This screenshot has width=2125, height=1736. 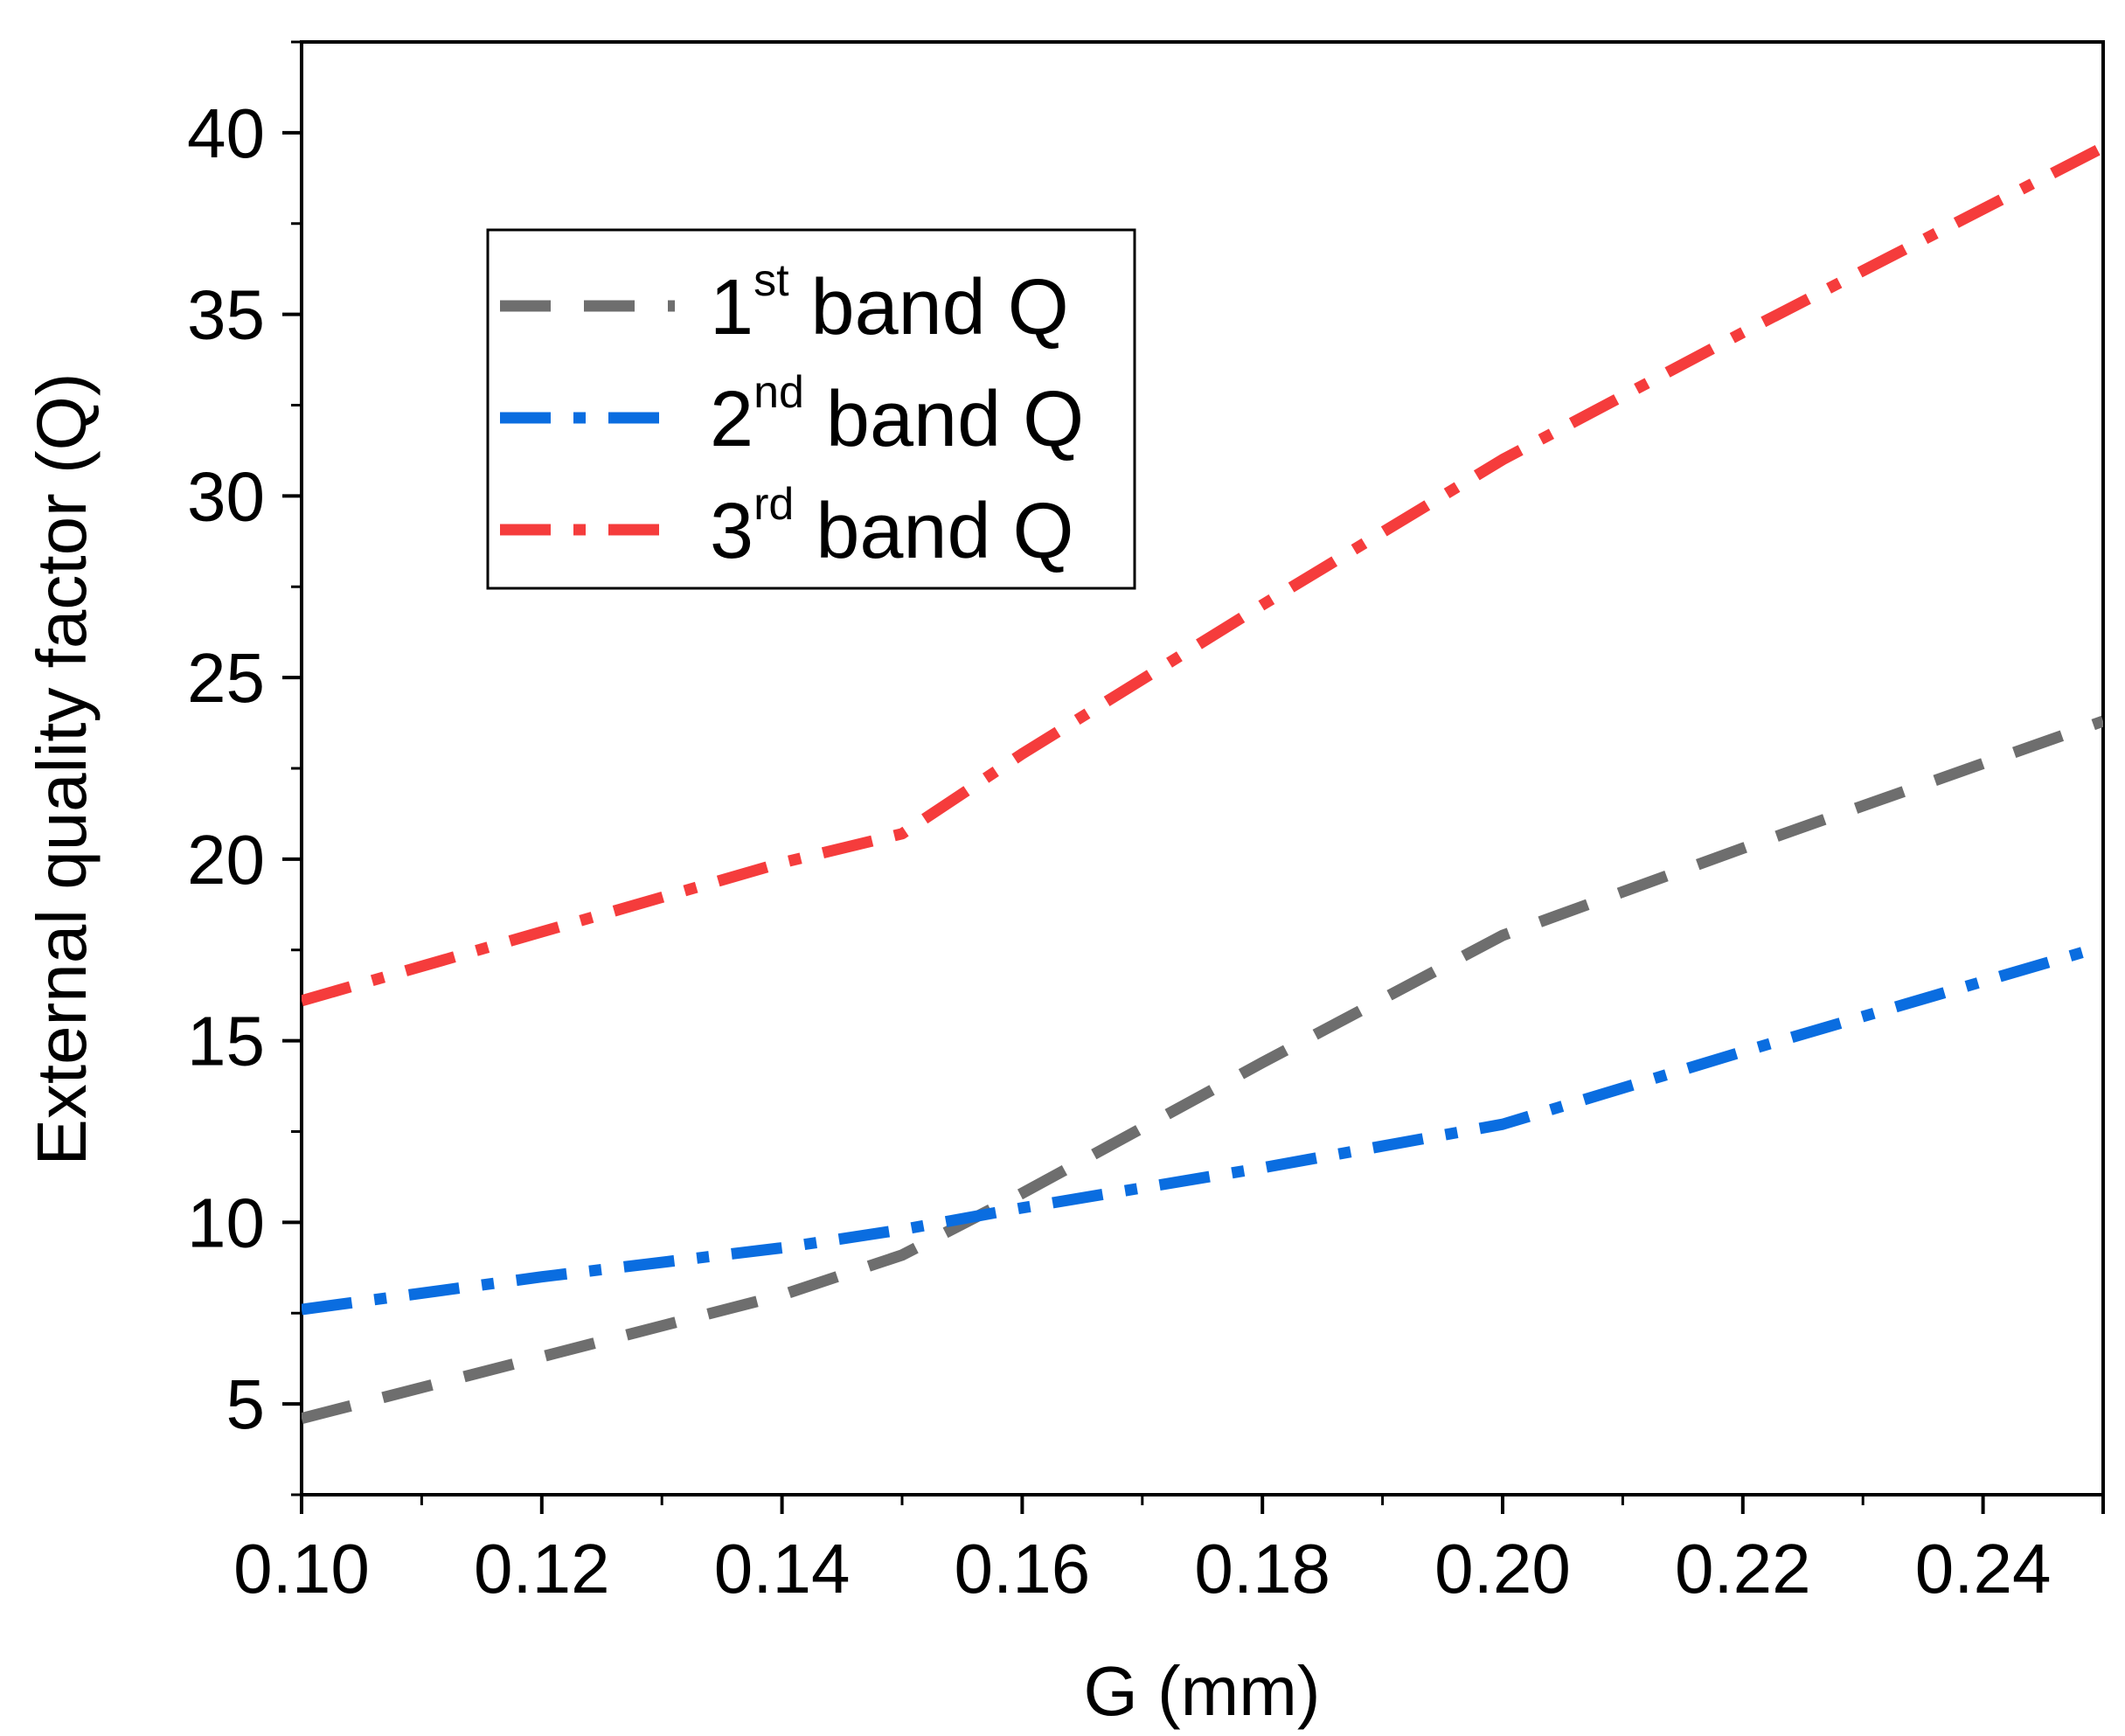 I want to click on y-tick-label: 40, so click(x=226, y=133).